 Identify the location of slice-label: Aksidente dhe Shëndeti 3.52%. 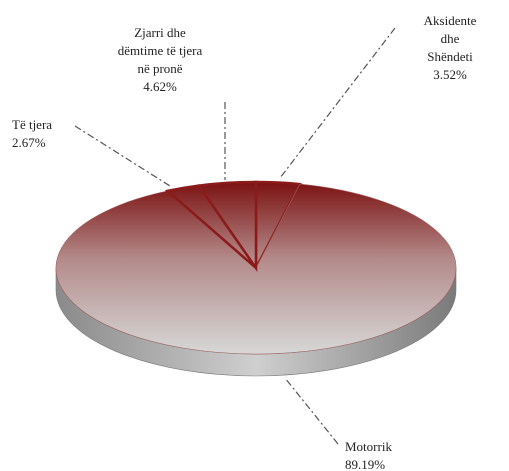
(450, 48).